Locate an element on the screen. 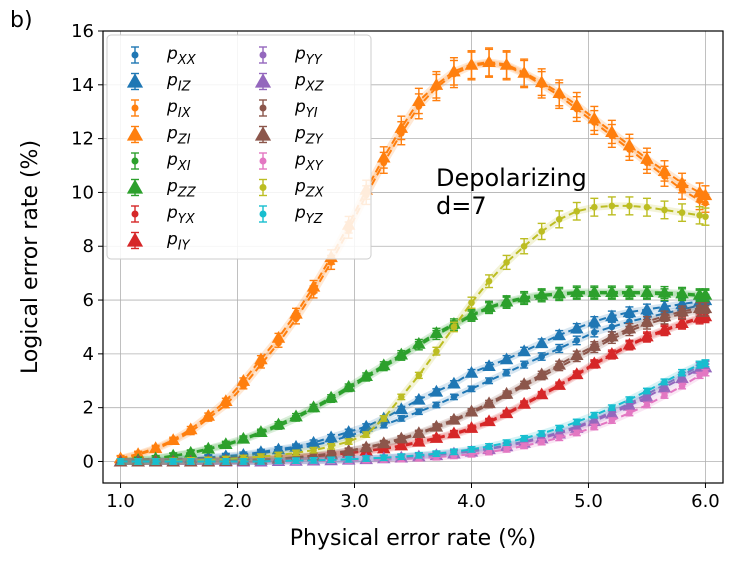 This screenshot has width=748, height=561. x-tick-label: 4.0 is located at coordinates (471, 501).